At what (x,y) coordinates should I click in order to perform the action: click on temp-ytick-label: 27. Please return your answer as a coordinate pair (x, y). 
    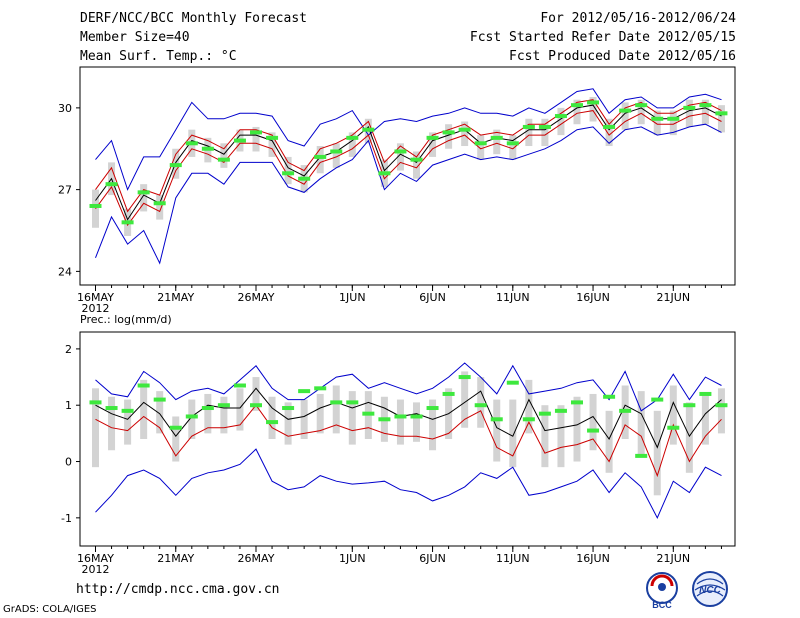
    Looking at the image, I should click on (65, 190).